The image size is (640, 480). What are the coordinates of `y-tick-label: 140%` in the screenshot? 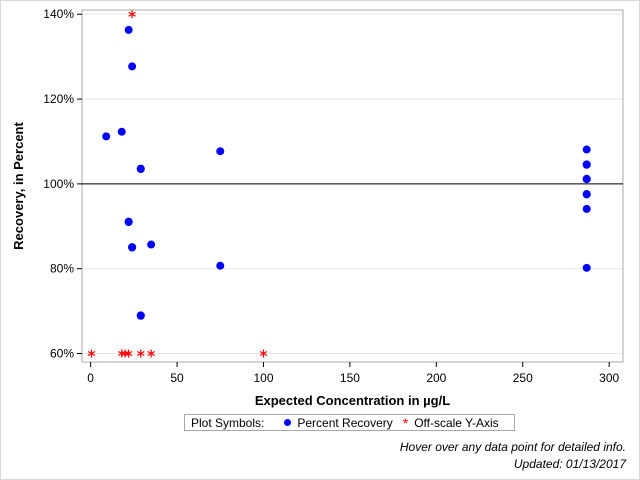 It's located at (58, 14).